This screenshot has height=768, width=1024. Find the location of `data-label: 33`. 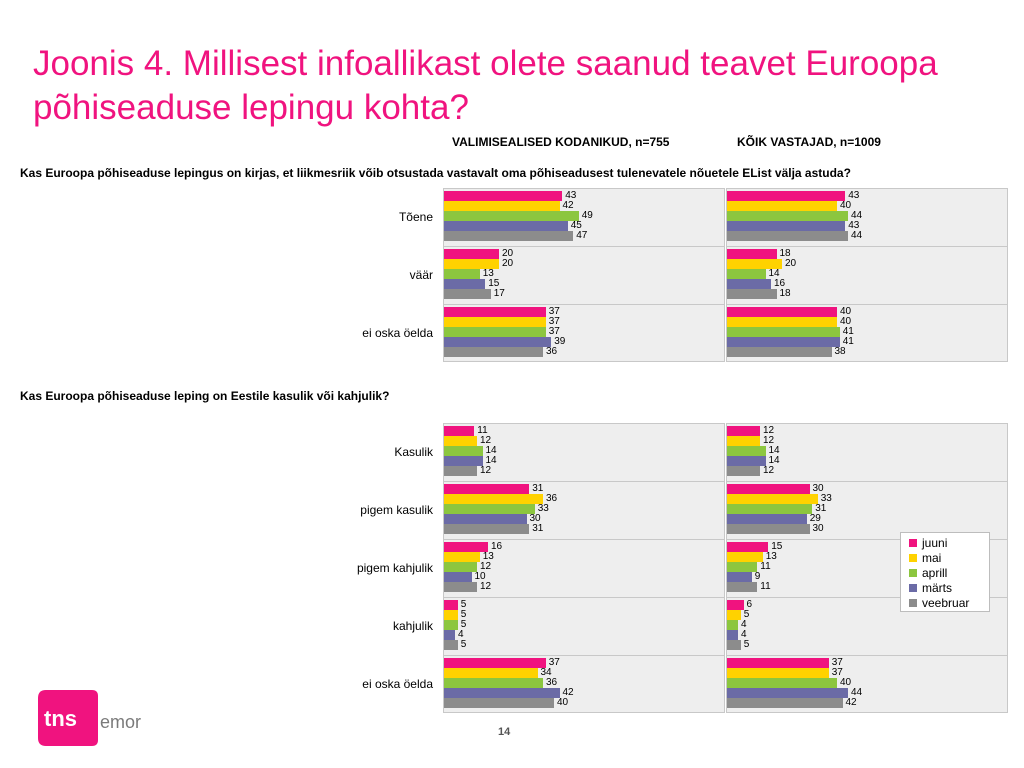

data-label: 33 is located at coordinates (826, 498).